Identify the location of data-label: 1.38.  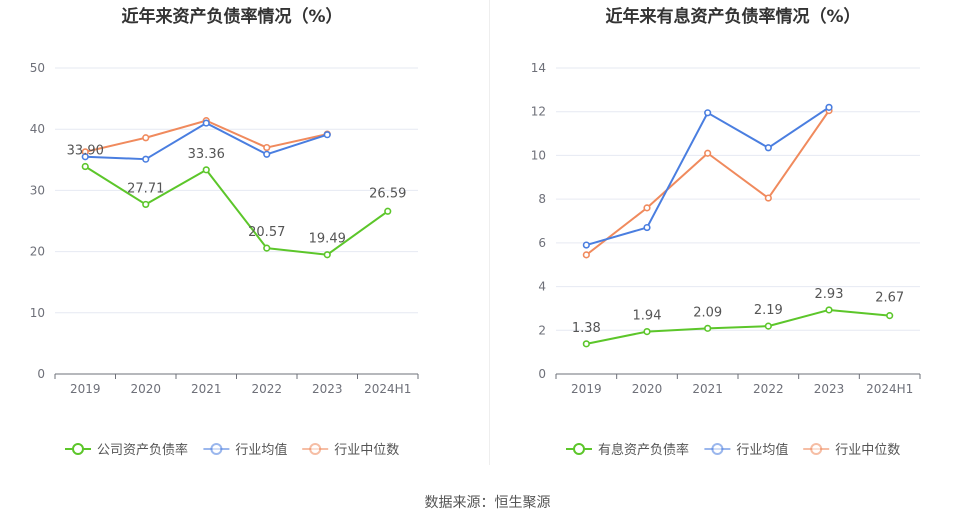
(586, 328).